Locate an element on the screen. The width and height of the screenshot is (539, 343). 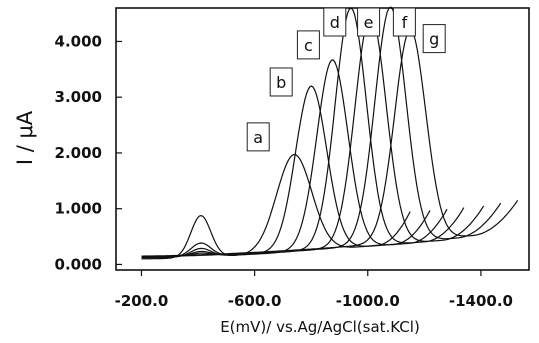
x-axis-title: E(mV)/ vs.Ag/AgCl(sat.KCl) is located at coordinates (320, 327).